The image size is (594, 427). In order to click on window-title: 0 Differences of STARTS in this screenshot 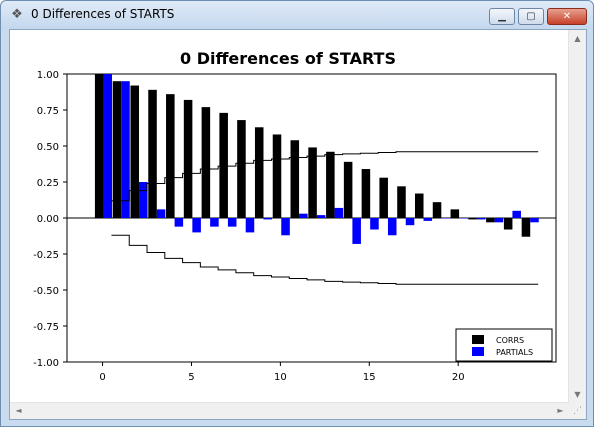, I will do `click(103, 14)`.